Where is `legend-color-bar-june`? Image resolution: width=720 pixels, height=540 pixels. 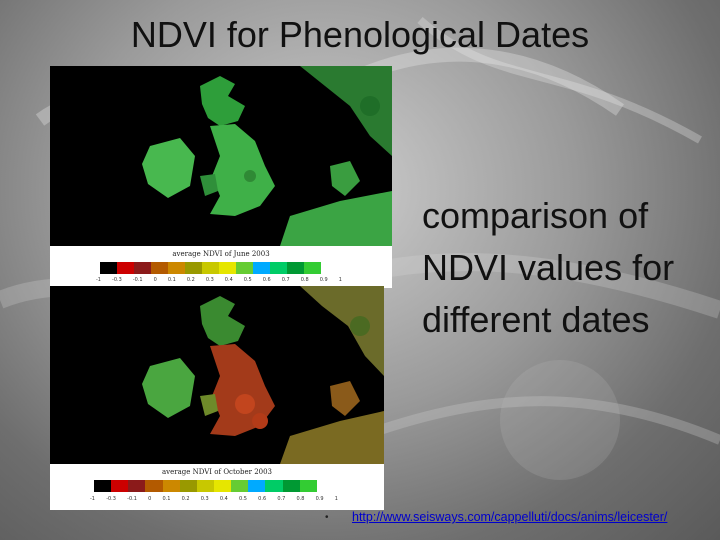 legend-color-bar-june is located at coordinates (219, 268).